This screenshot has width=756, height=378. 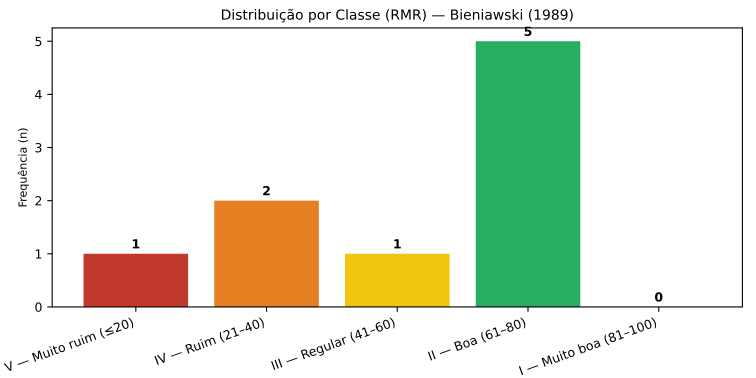 I want to click on y-tick-label: 2, so click(x=38, y=201).